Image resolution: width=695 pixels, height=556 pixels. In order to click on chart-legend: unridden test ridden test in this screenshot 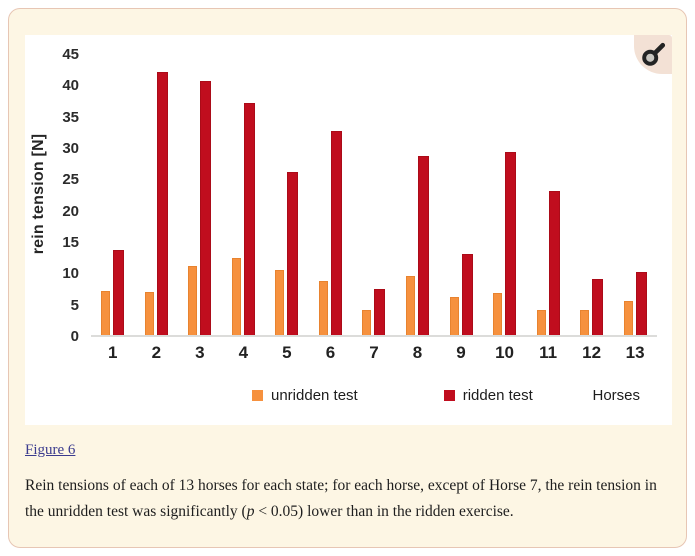, I will do `click(348, 395)`.